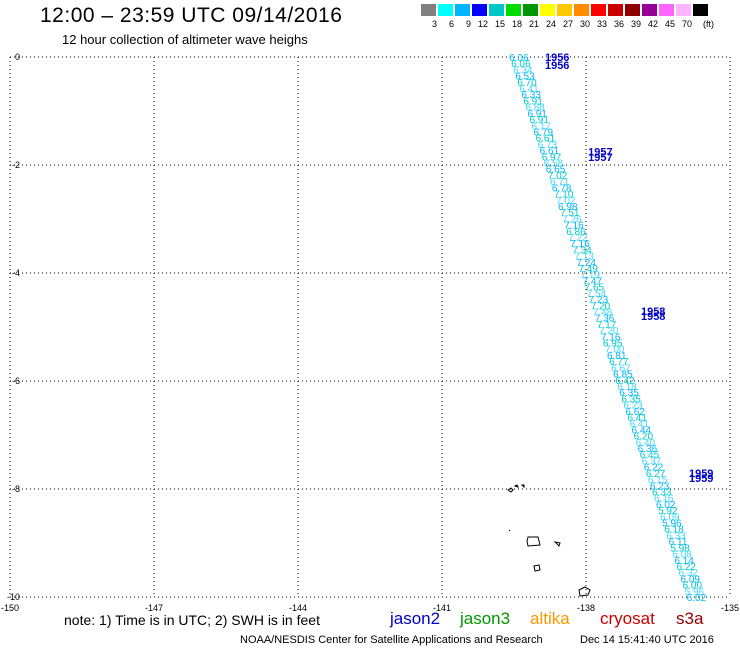 This screenshot has height=650, width=740. Describe the element at coordinates (631, 399) in the screenshot. I see `swh-value-label: 6.35` at that location.